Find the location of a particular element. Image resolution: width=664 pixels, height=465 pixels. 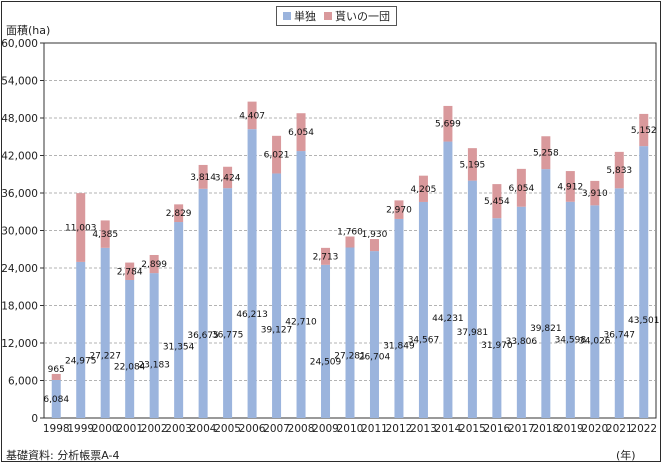

data-label-single: 31,354 is located at coordinates (179, 347).